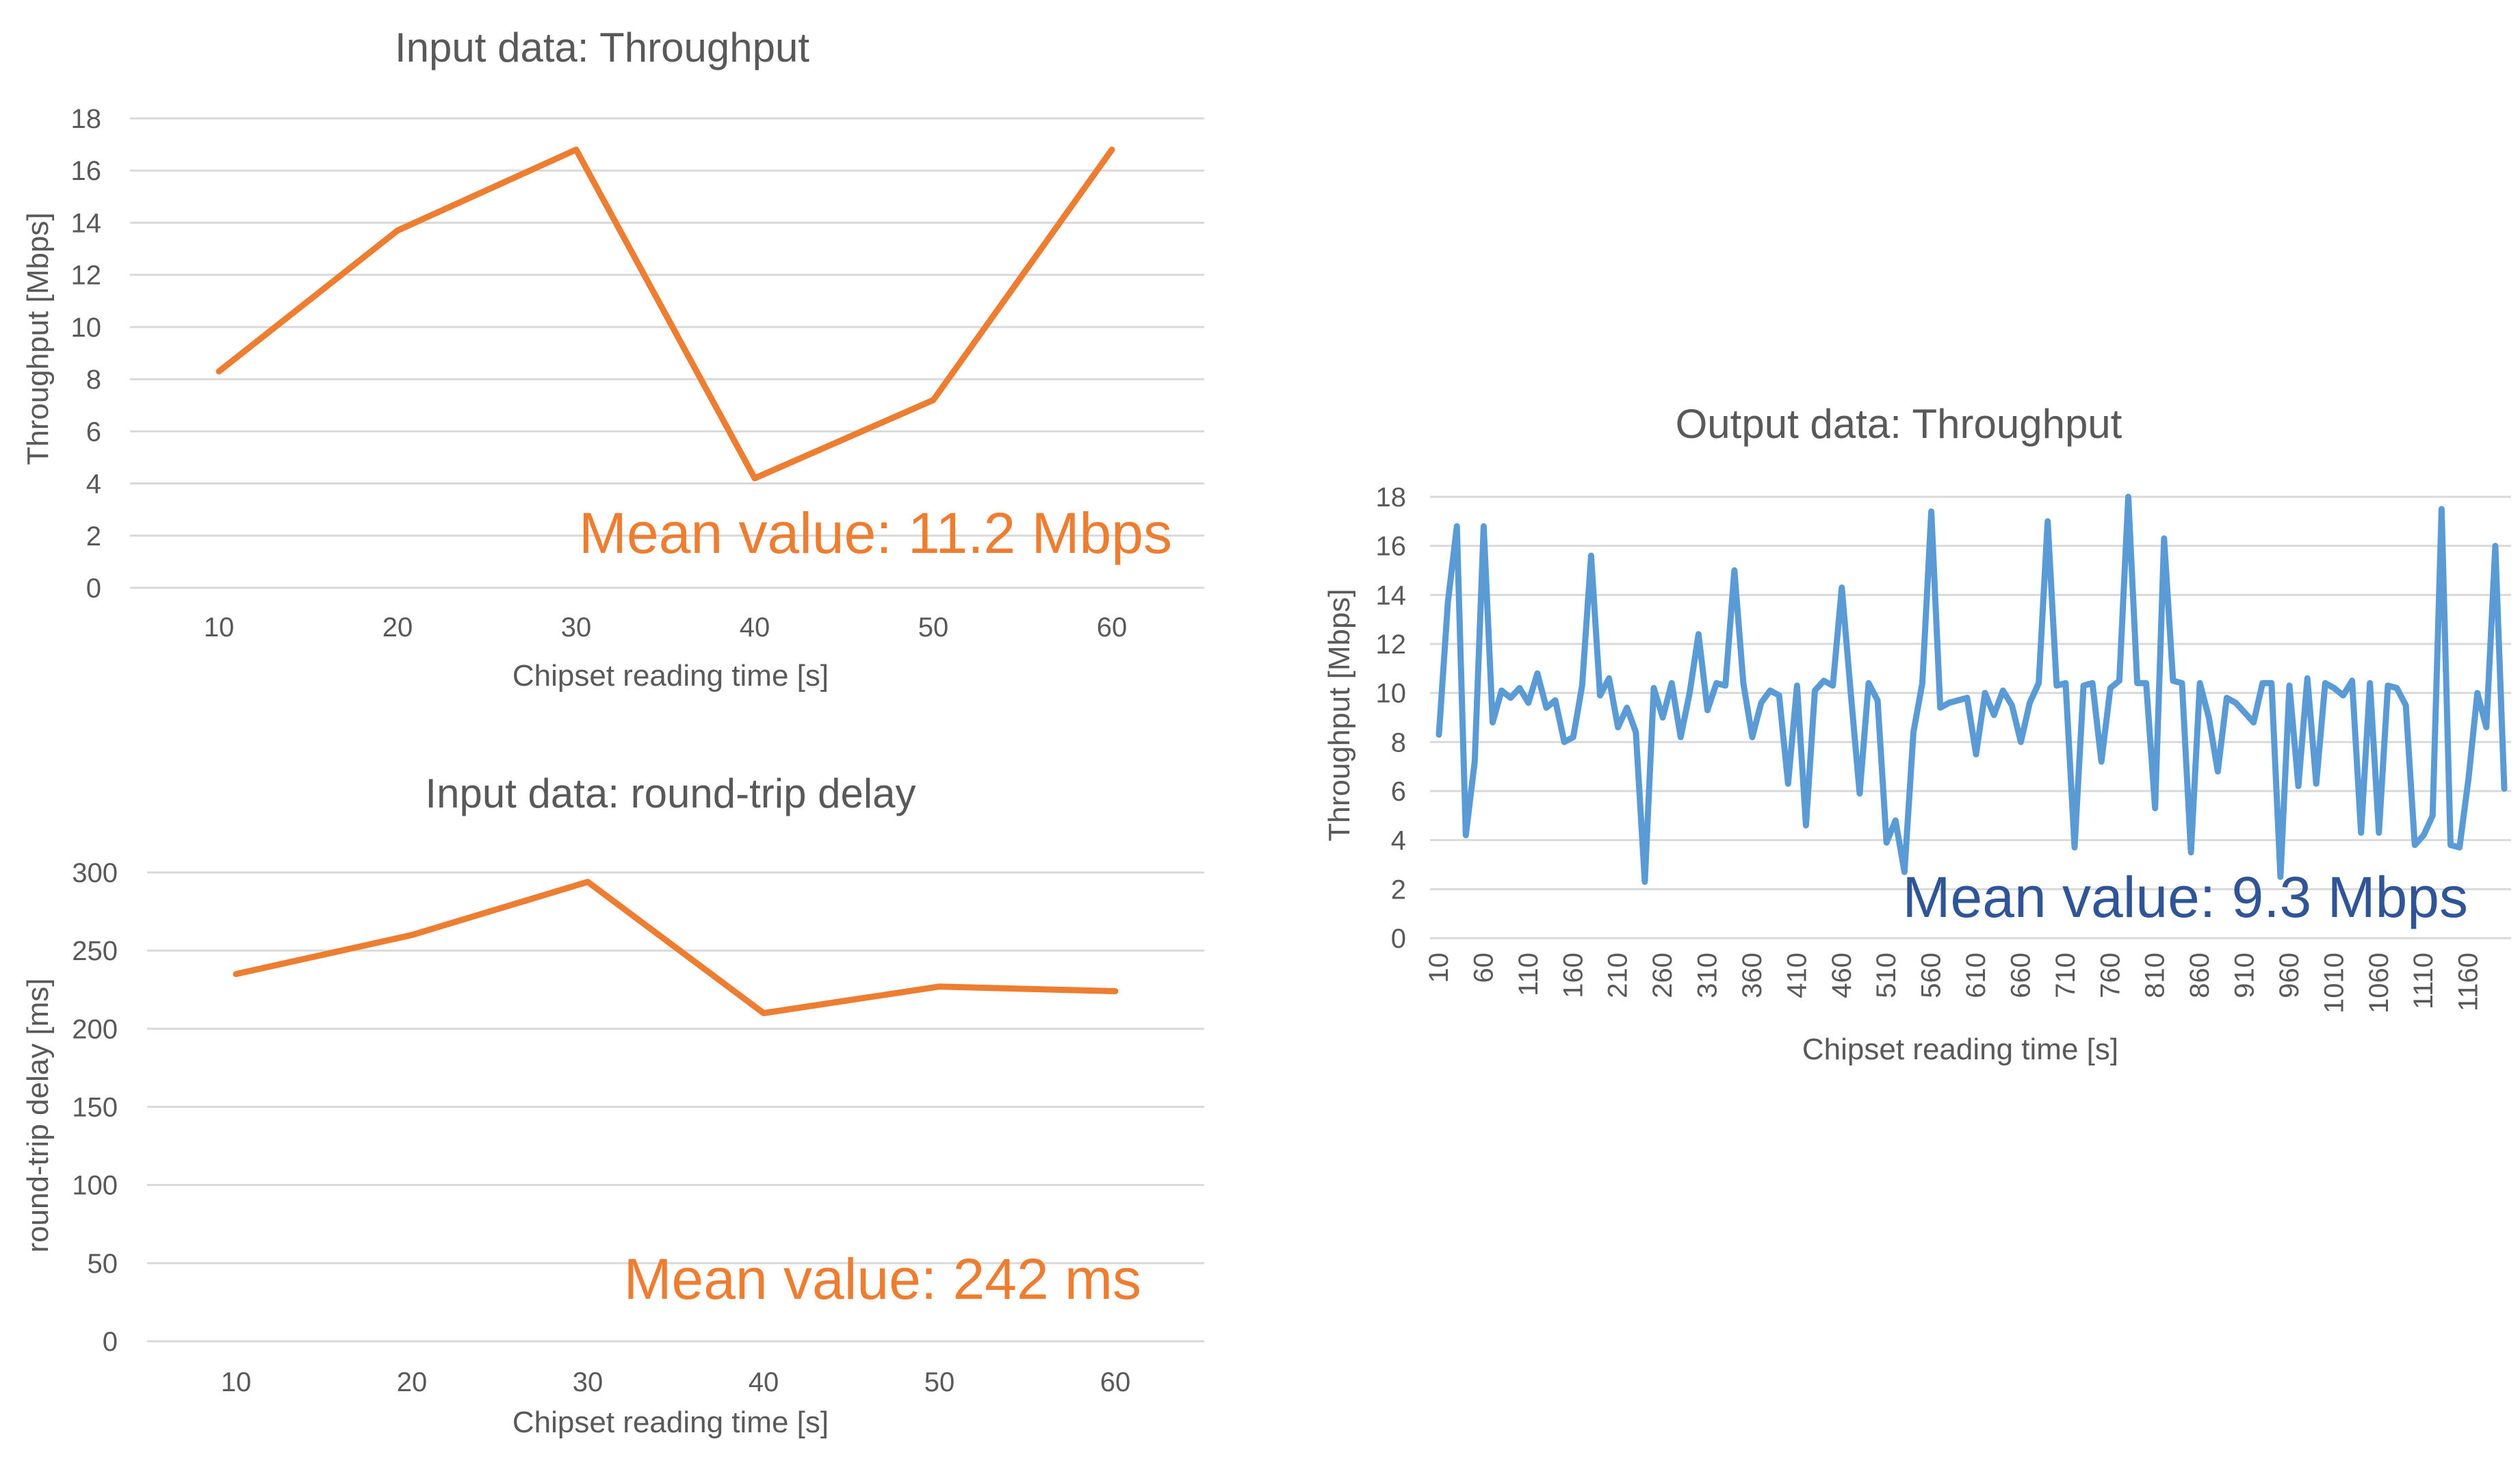  What do you see at coordinates (1529, 974) in the screenshot?
I see `x-tick-label: 110` at bounding box center [1529, 974].